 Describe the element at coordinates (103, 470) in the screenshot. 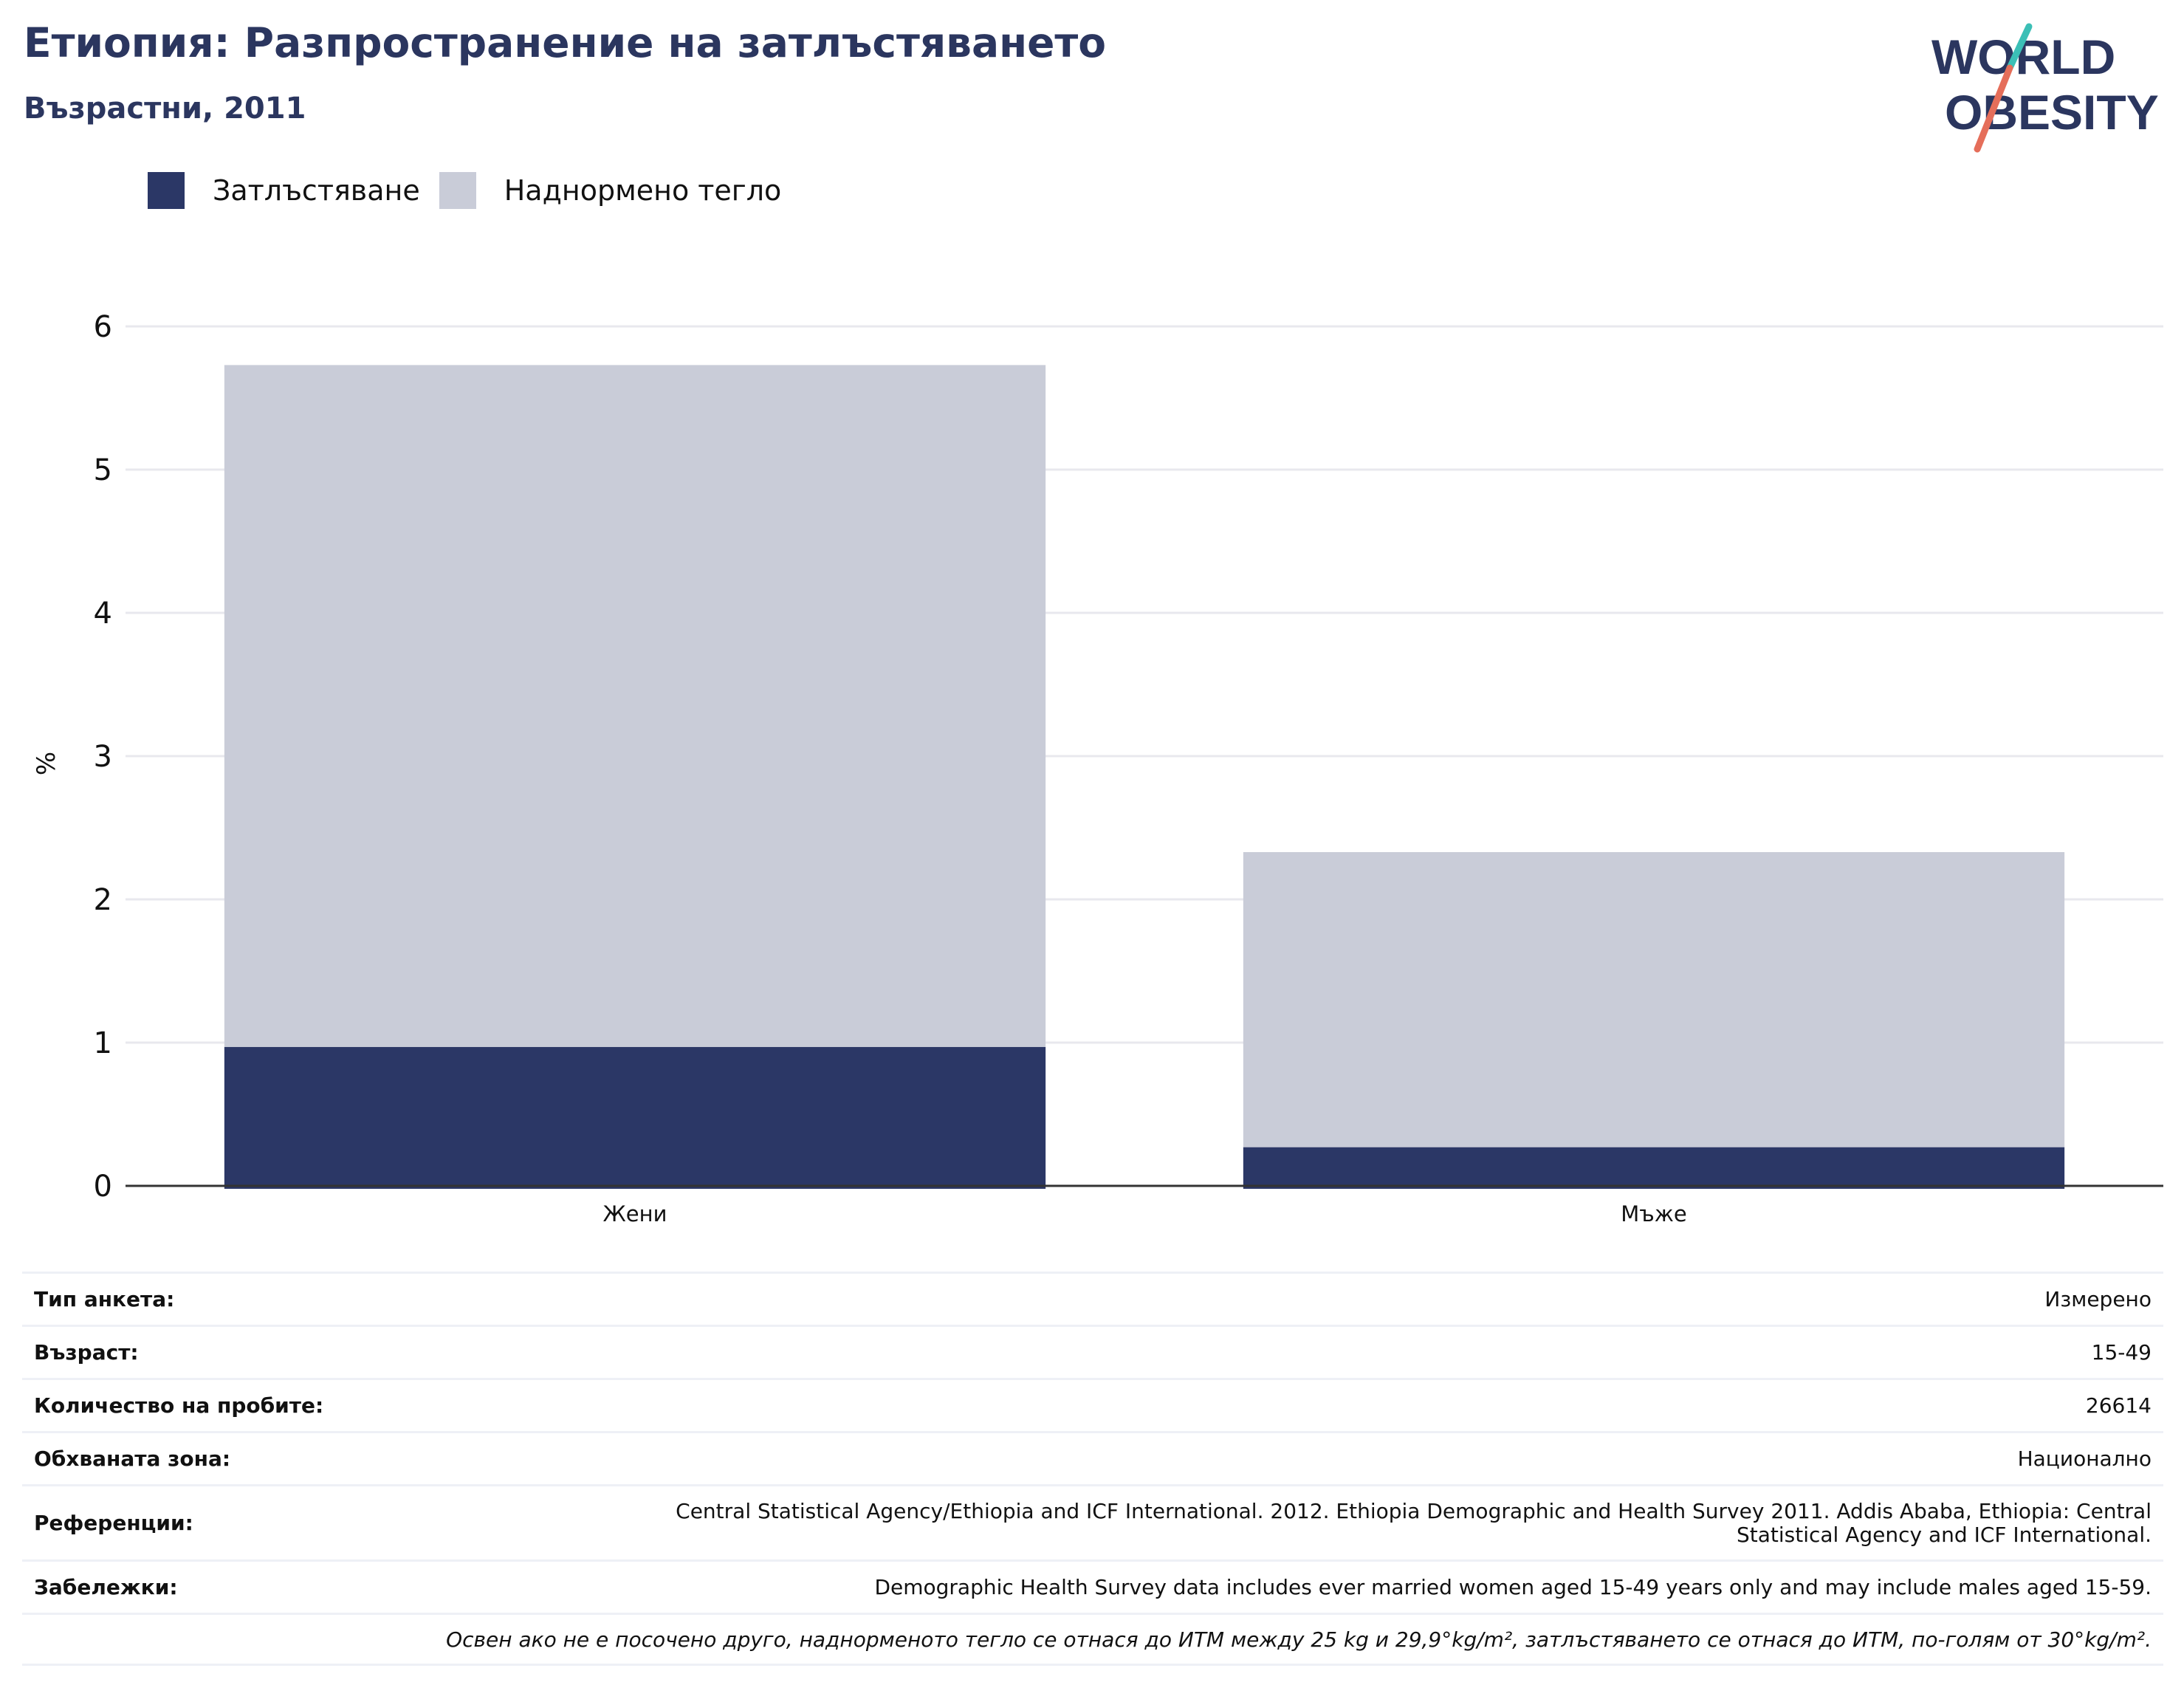

I see `y-tick-label: 5` at that location.